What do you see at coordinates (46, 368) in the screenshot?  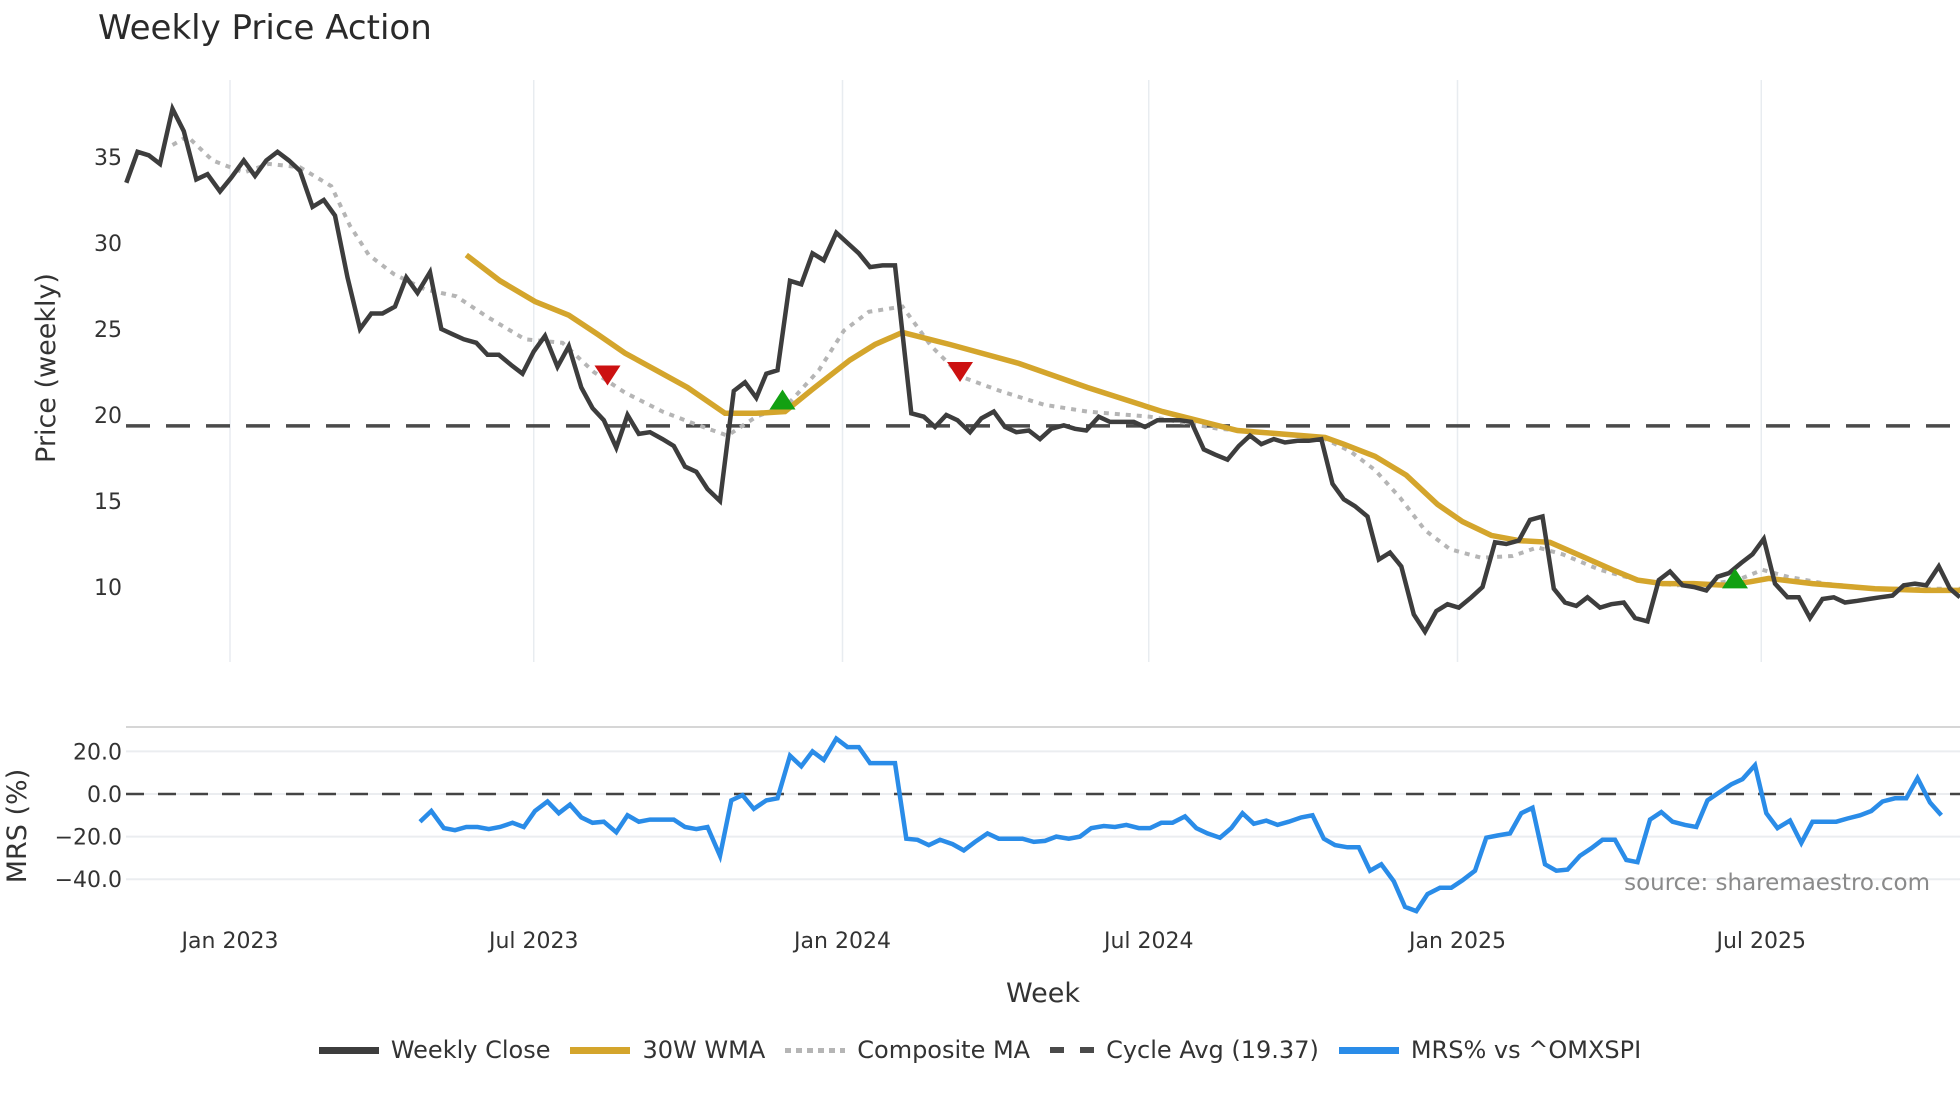 I see `price-y-axis-title: Price (weekly)` at bounding box center [46, 368].